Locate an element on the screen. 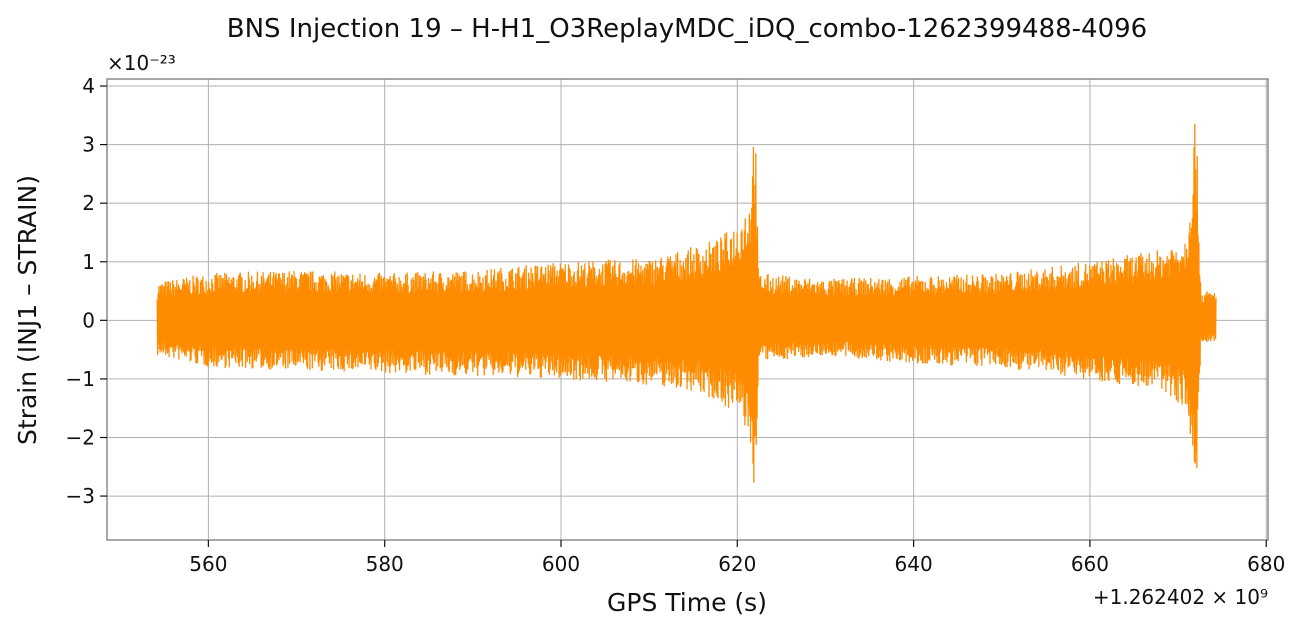  y-axis-label: Strain (INJ1 – STRAIN) is located at coordinates (27, 310).